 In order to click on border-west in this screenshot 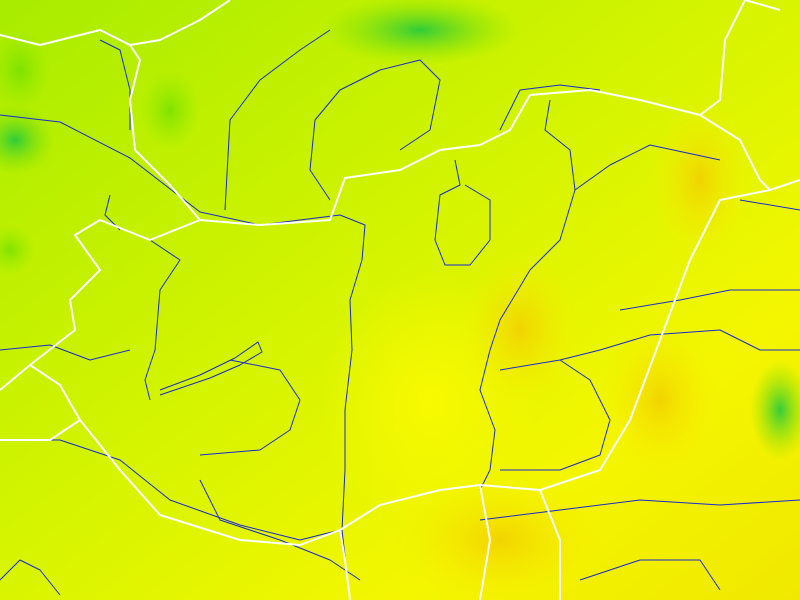, I will do `click(100, 305)`.